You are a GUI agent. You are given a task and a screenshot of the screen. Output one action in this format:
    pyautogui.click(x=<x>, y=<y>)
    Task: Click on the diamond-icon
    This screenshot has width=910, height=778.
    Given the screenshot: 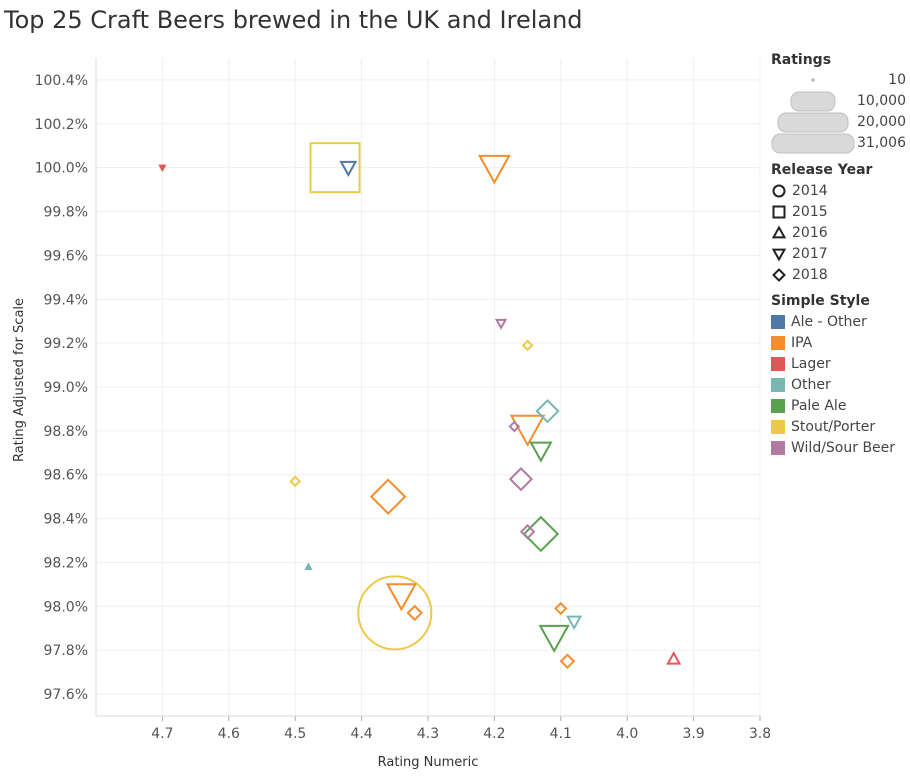 What is the action you would take?
    pyautogui.click(x=779, y=274)
    